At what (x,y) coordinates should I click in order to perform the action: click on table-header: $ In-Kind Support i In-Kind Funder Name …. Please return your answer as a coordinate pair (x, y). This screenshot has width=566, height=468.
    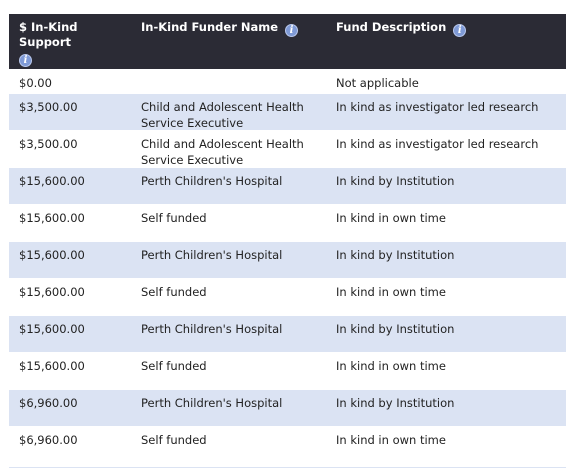
    Looking at the image, I should click on (287, 41).